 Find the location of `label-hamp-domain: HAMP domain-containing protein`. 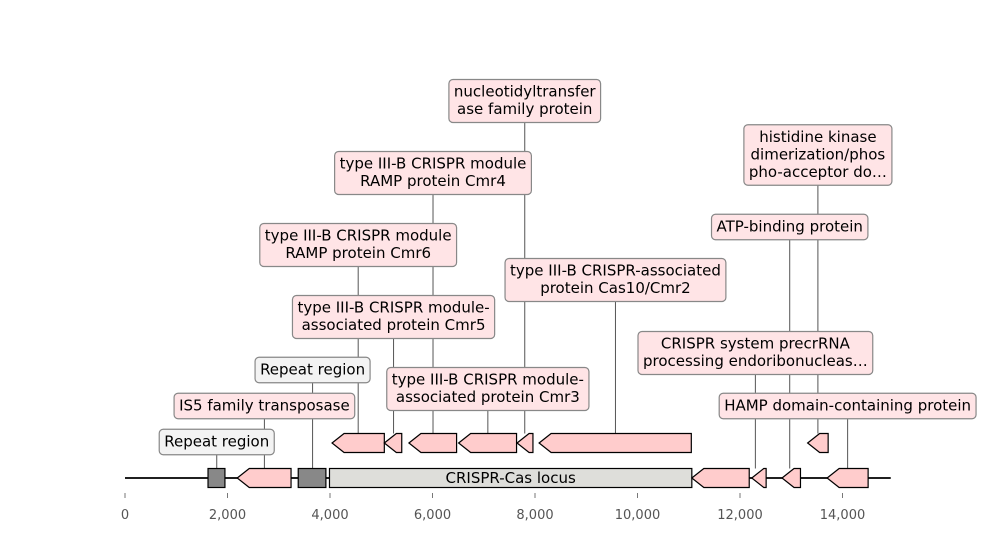

label-hamp-domain: HAMP domain-containing protein is located at coordinates (847, 406).